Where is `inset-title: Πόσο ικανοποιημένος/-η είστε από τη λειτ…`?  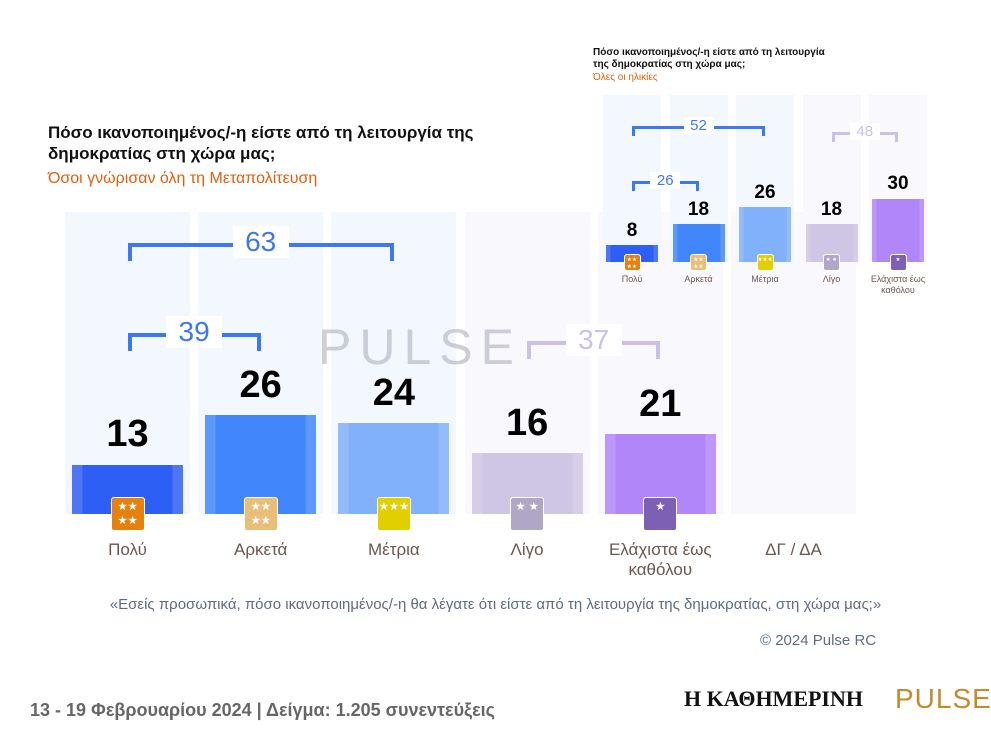
inset-title: Πόσο ικανοποιημένος/-η είστε από τη λειτ… is located at coordinates (709, 58).